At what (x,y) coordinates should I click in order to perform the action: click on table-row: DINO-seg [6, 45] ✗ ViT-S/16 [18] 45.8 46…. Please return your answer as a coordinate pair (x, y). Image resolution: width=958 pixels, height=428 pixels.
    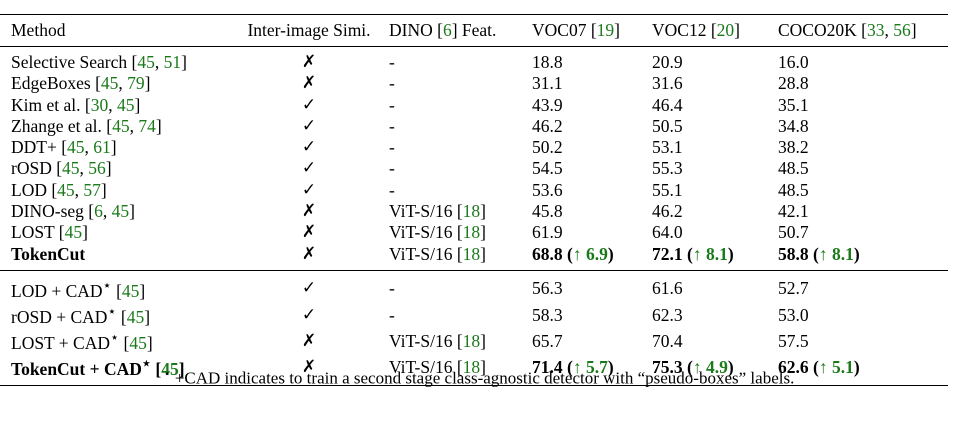
    Looking at the image, I should click on (410, 211).